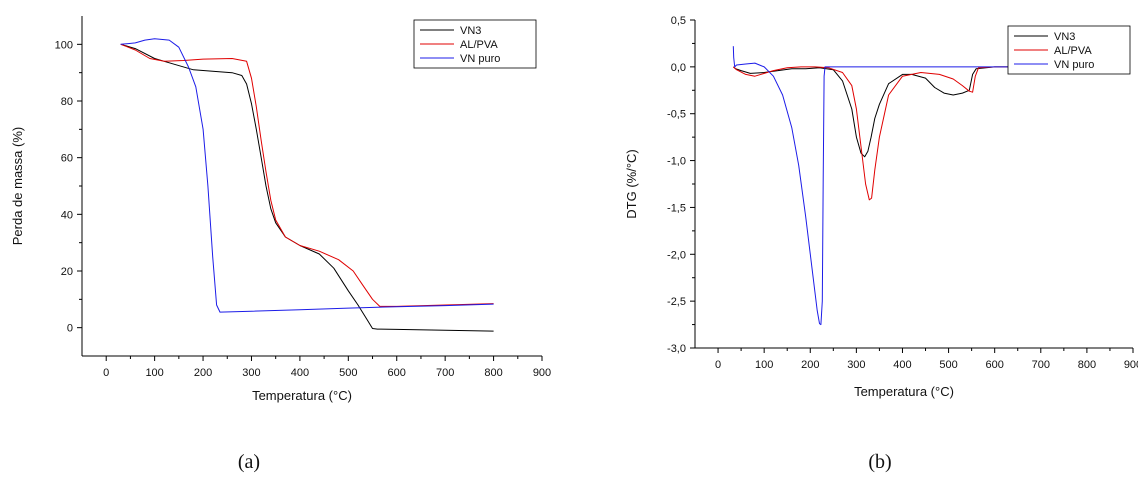 The height and width of the screenshot is (479, 1138). I want to click on y-tick-label: 40, so click(67, 215).